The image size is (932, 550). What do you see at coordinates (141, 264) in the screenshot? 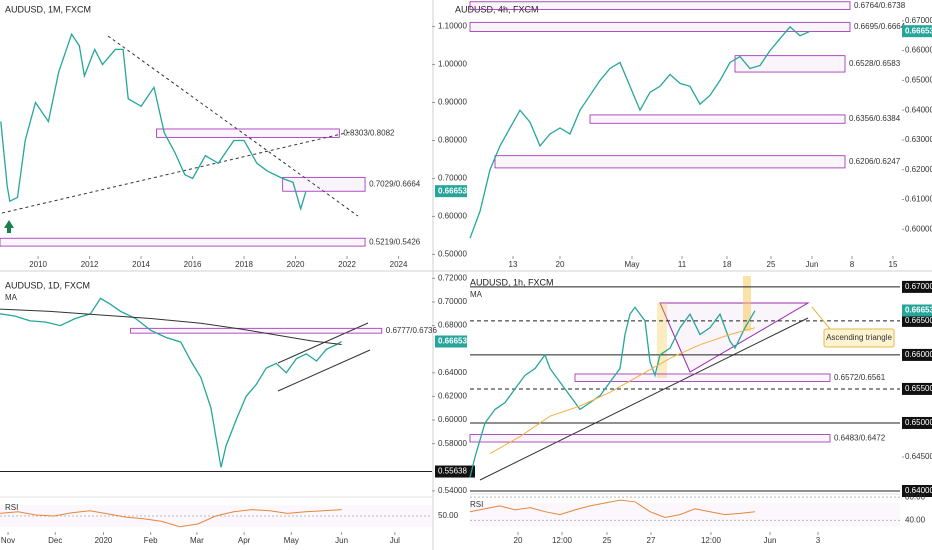
I see `x-tick-label: 2014` at bounding box center [141, 264].